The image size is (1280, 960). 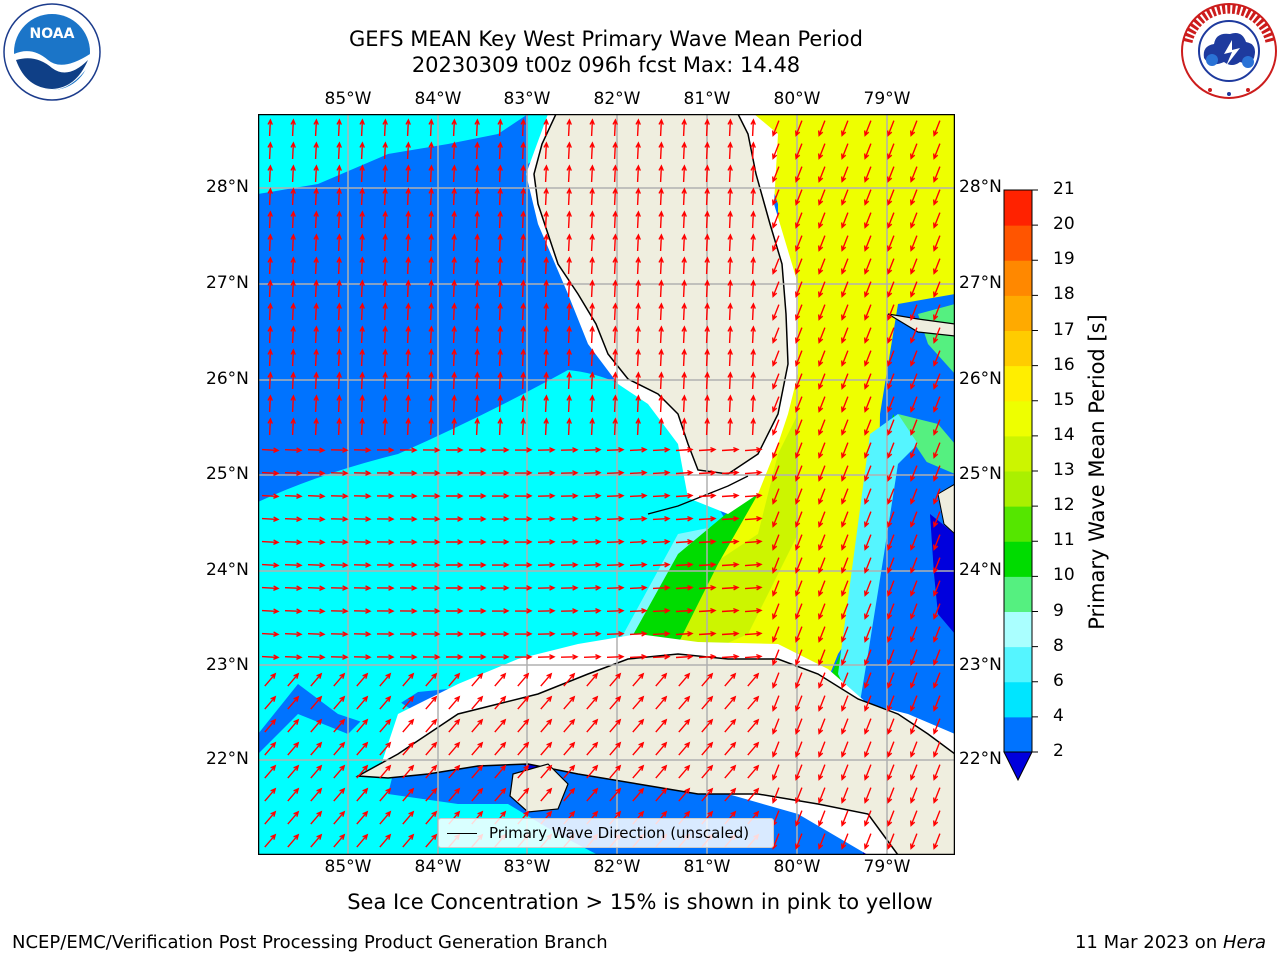 I want to click on colorbar-tick-label: 18, so click(x=1064, y=294).